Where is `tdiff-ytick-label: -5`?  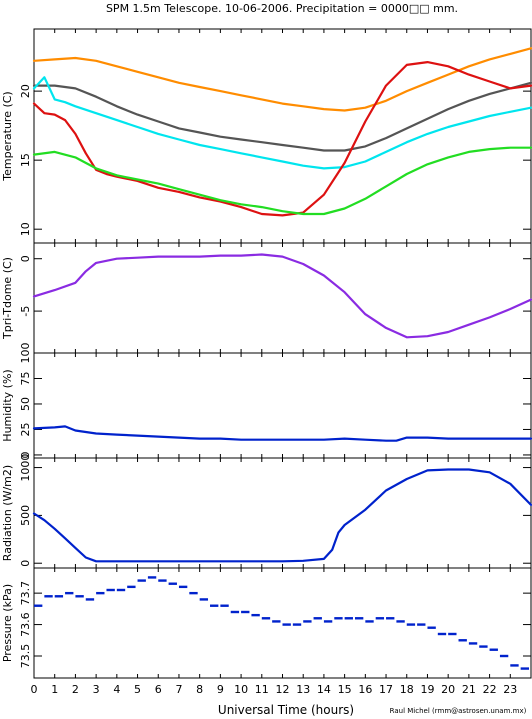
tdiff-ytick-label: -5 is located at coordinates (25, 311).